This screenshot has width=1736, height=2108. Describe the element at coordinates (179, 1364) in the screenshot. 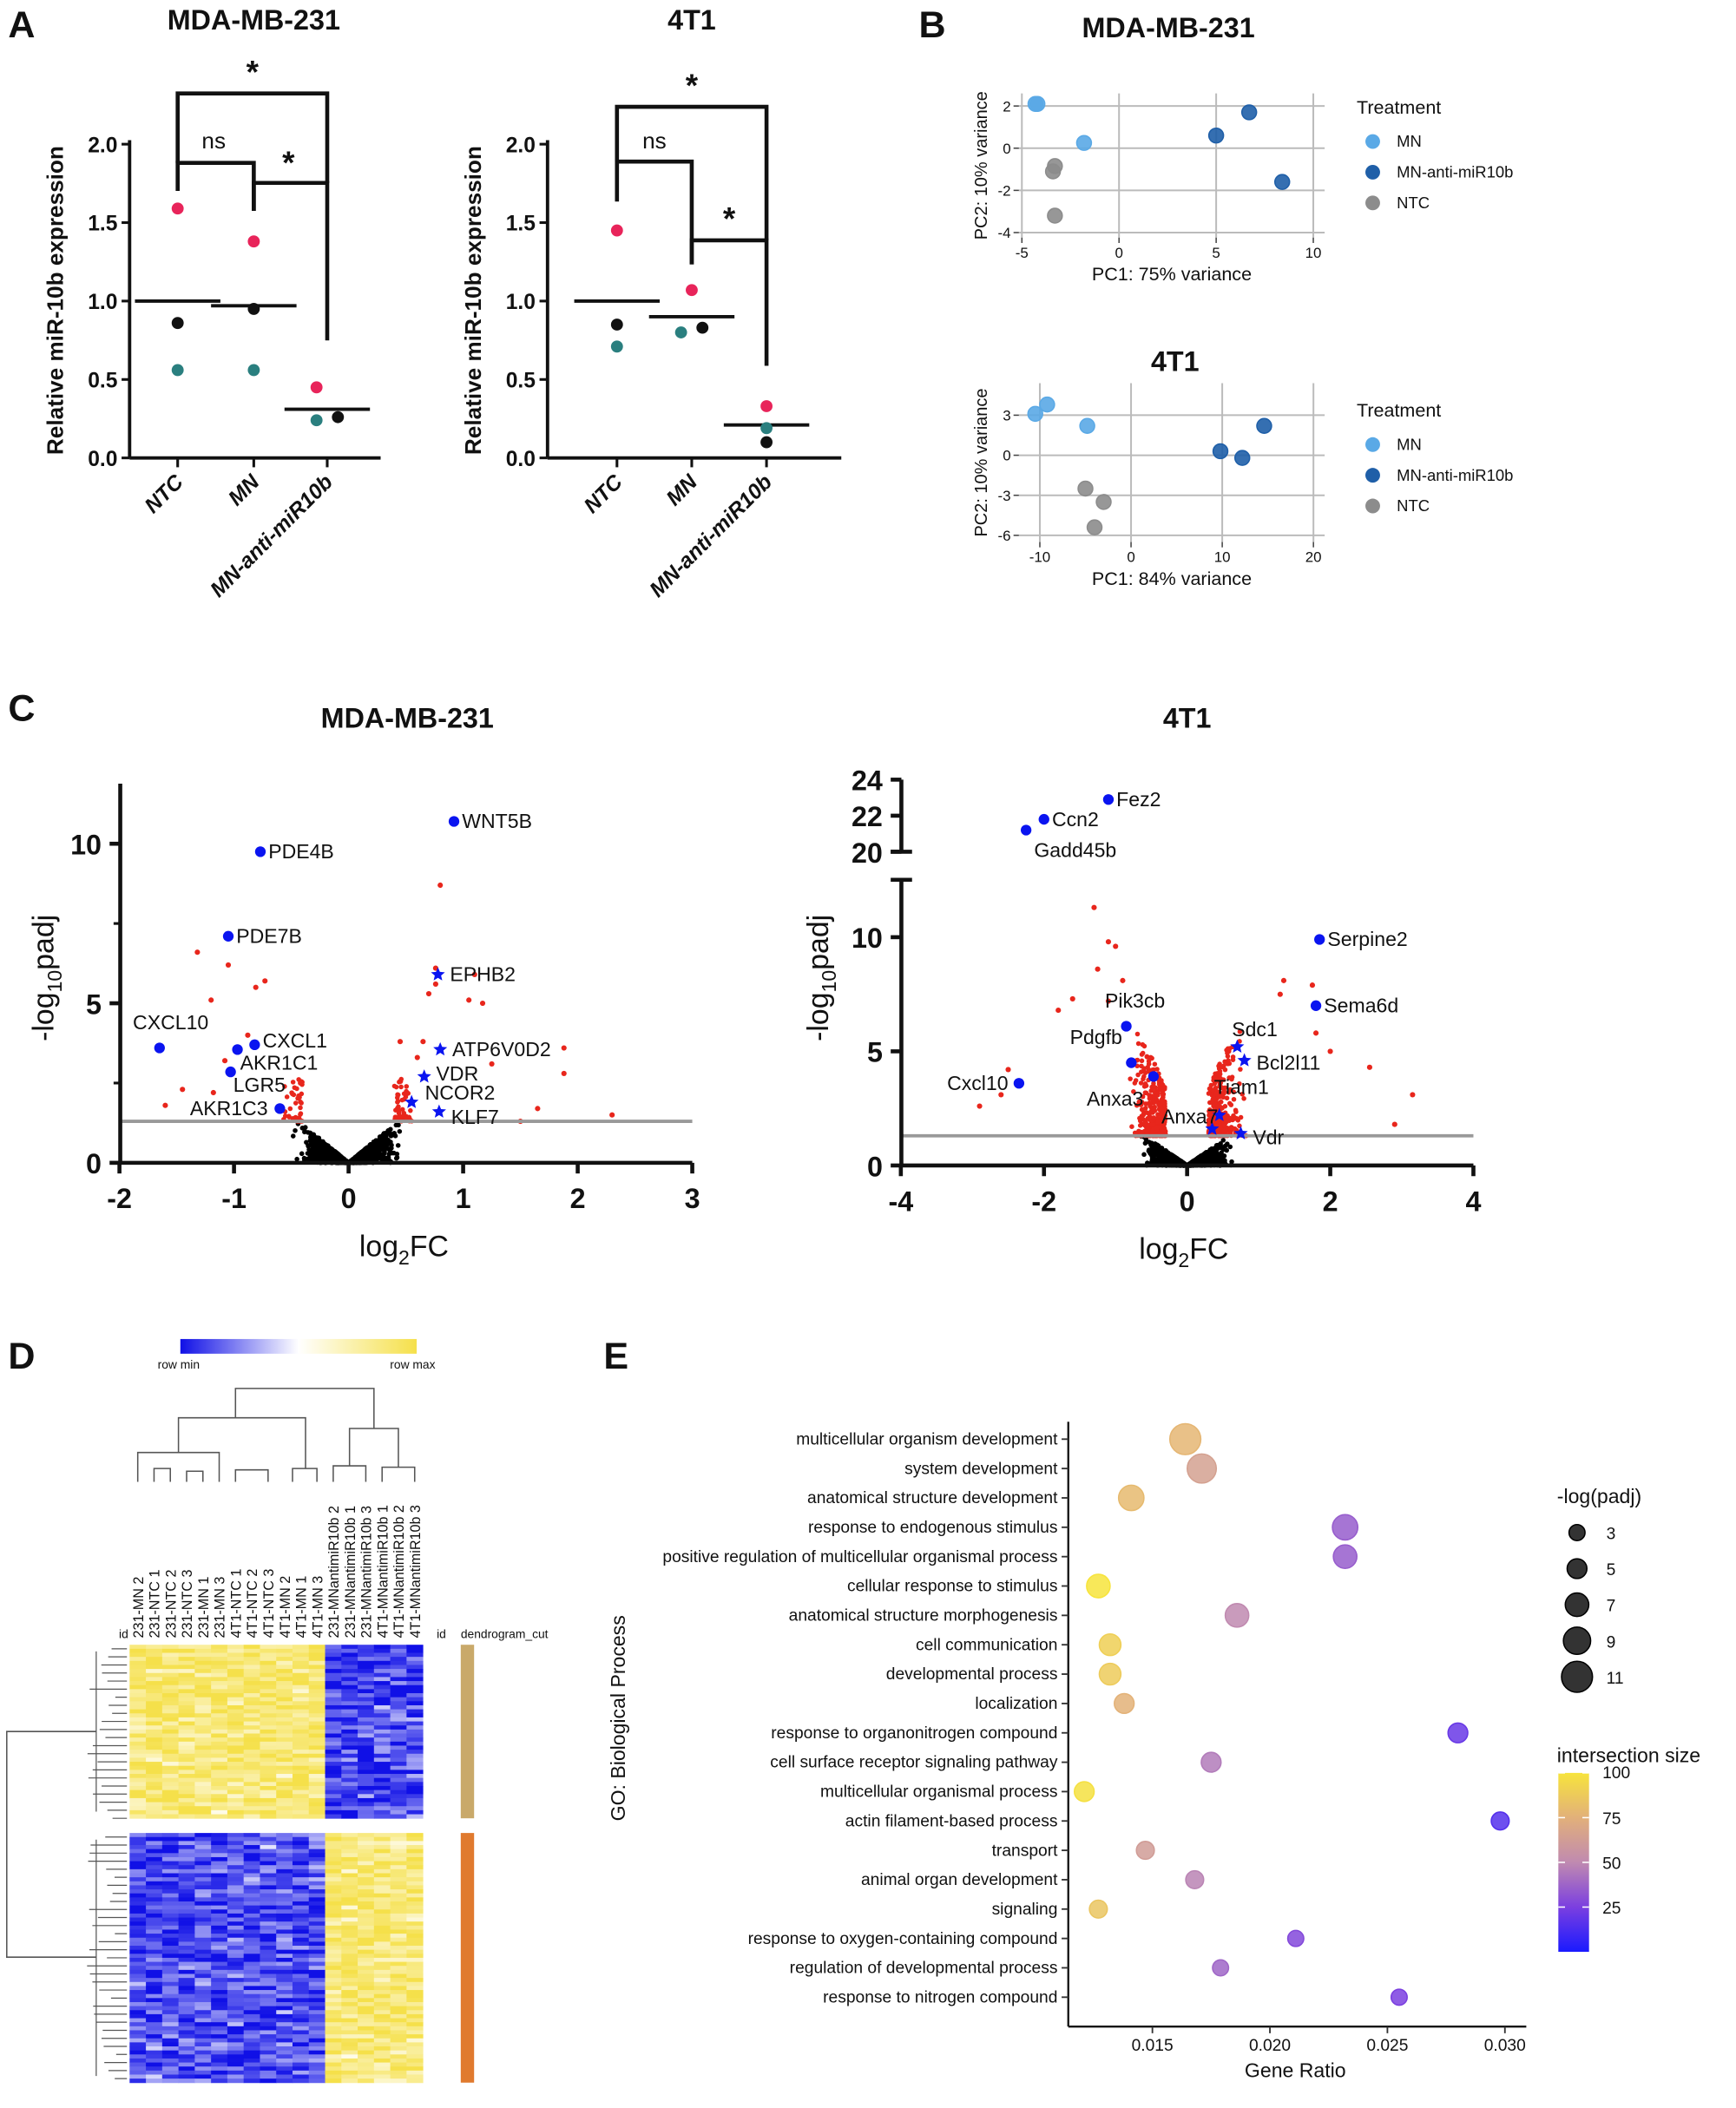

I see `colorbar-min-label: row min` at that location.